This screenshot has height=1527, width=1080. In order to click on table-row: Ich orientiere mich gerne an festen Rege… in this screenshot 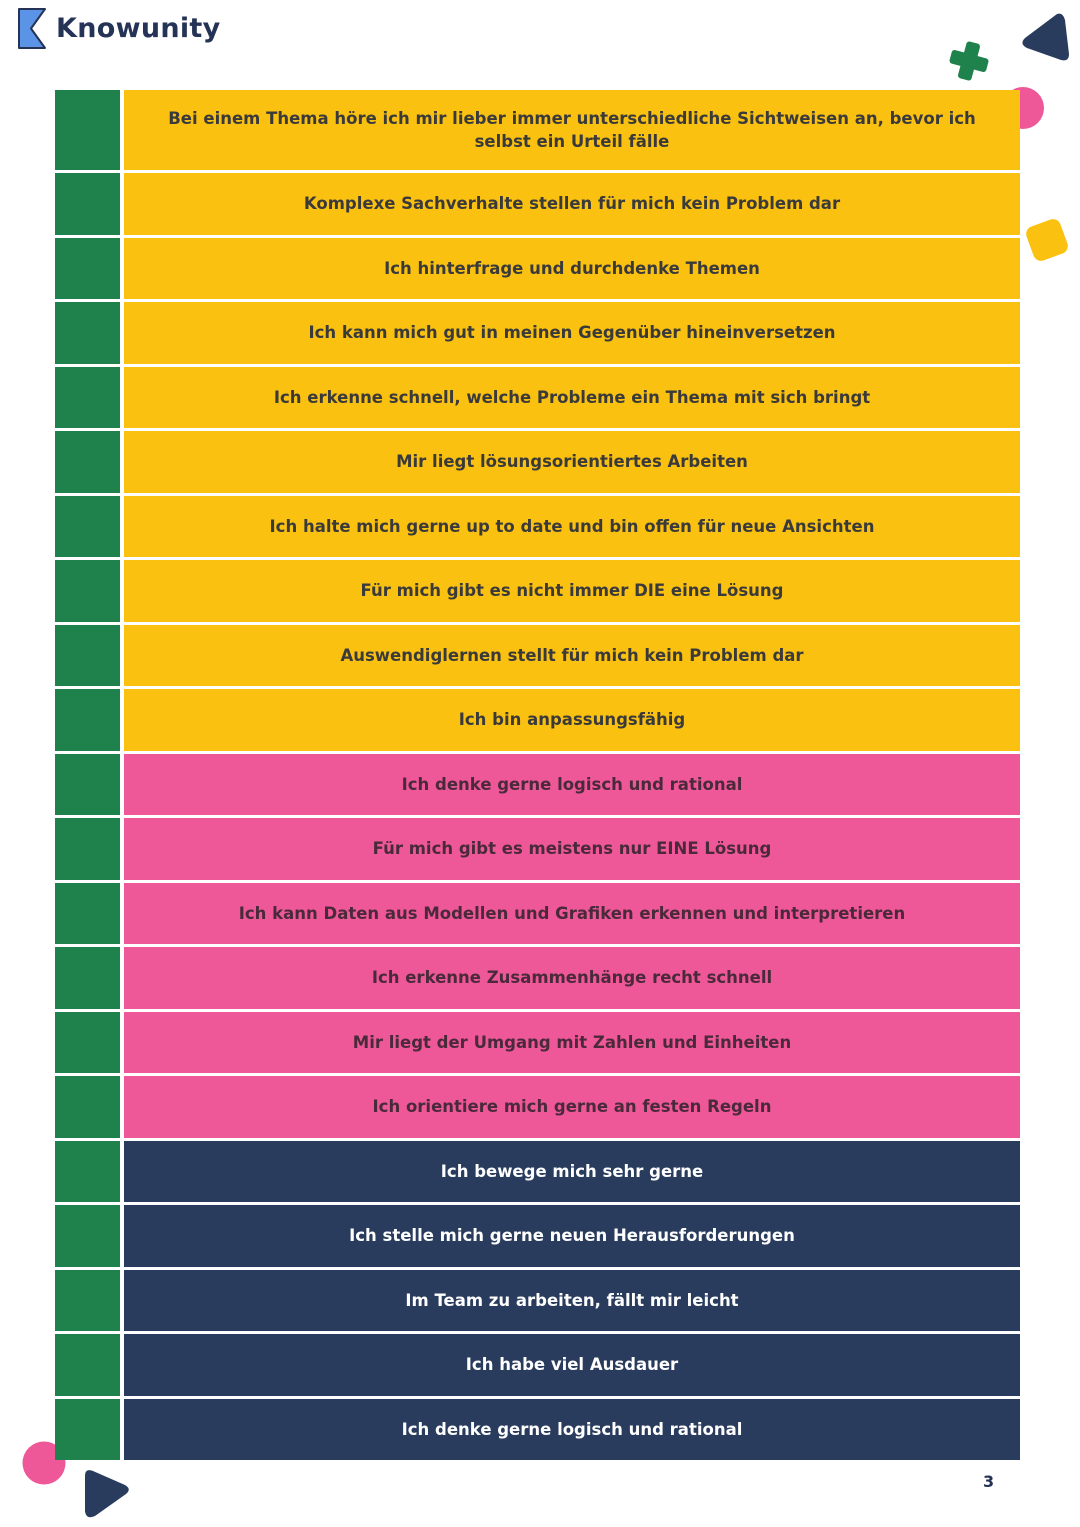, I will do `click(537, 1107)`.